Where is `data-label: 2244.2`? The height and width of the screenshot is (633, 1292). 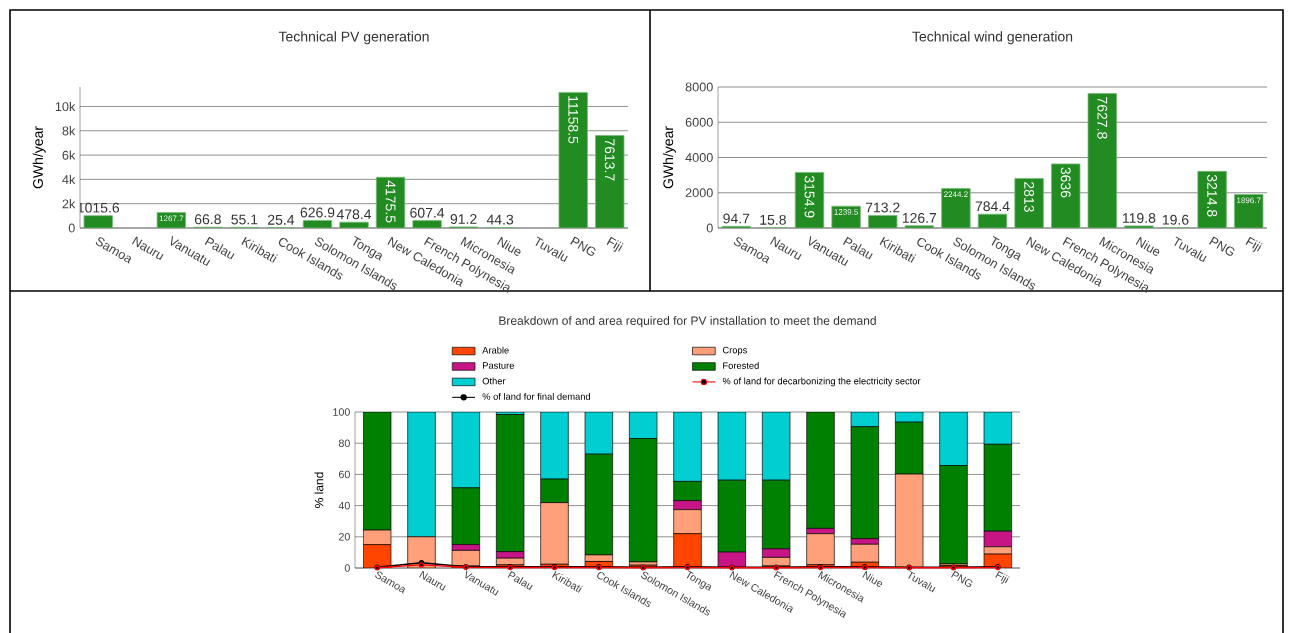
data-label: 2244.2 is located at coordinates (956, 194).